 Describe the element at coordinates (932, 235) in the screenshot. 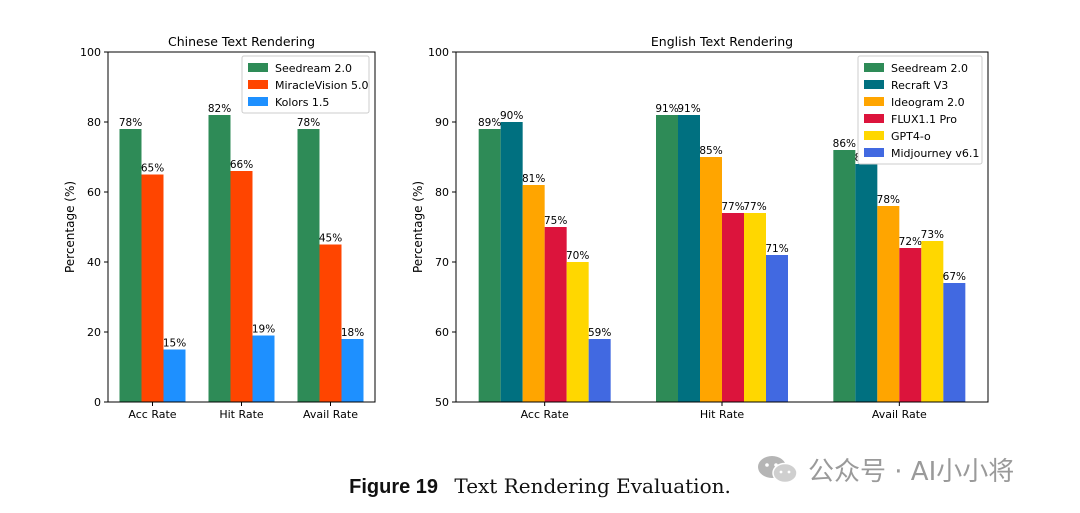

I see `bar-value-label: 73%` at that location.